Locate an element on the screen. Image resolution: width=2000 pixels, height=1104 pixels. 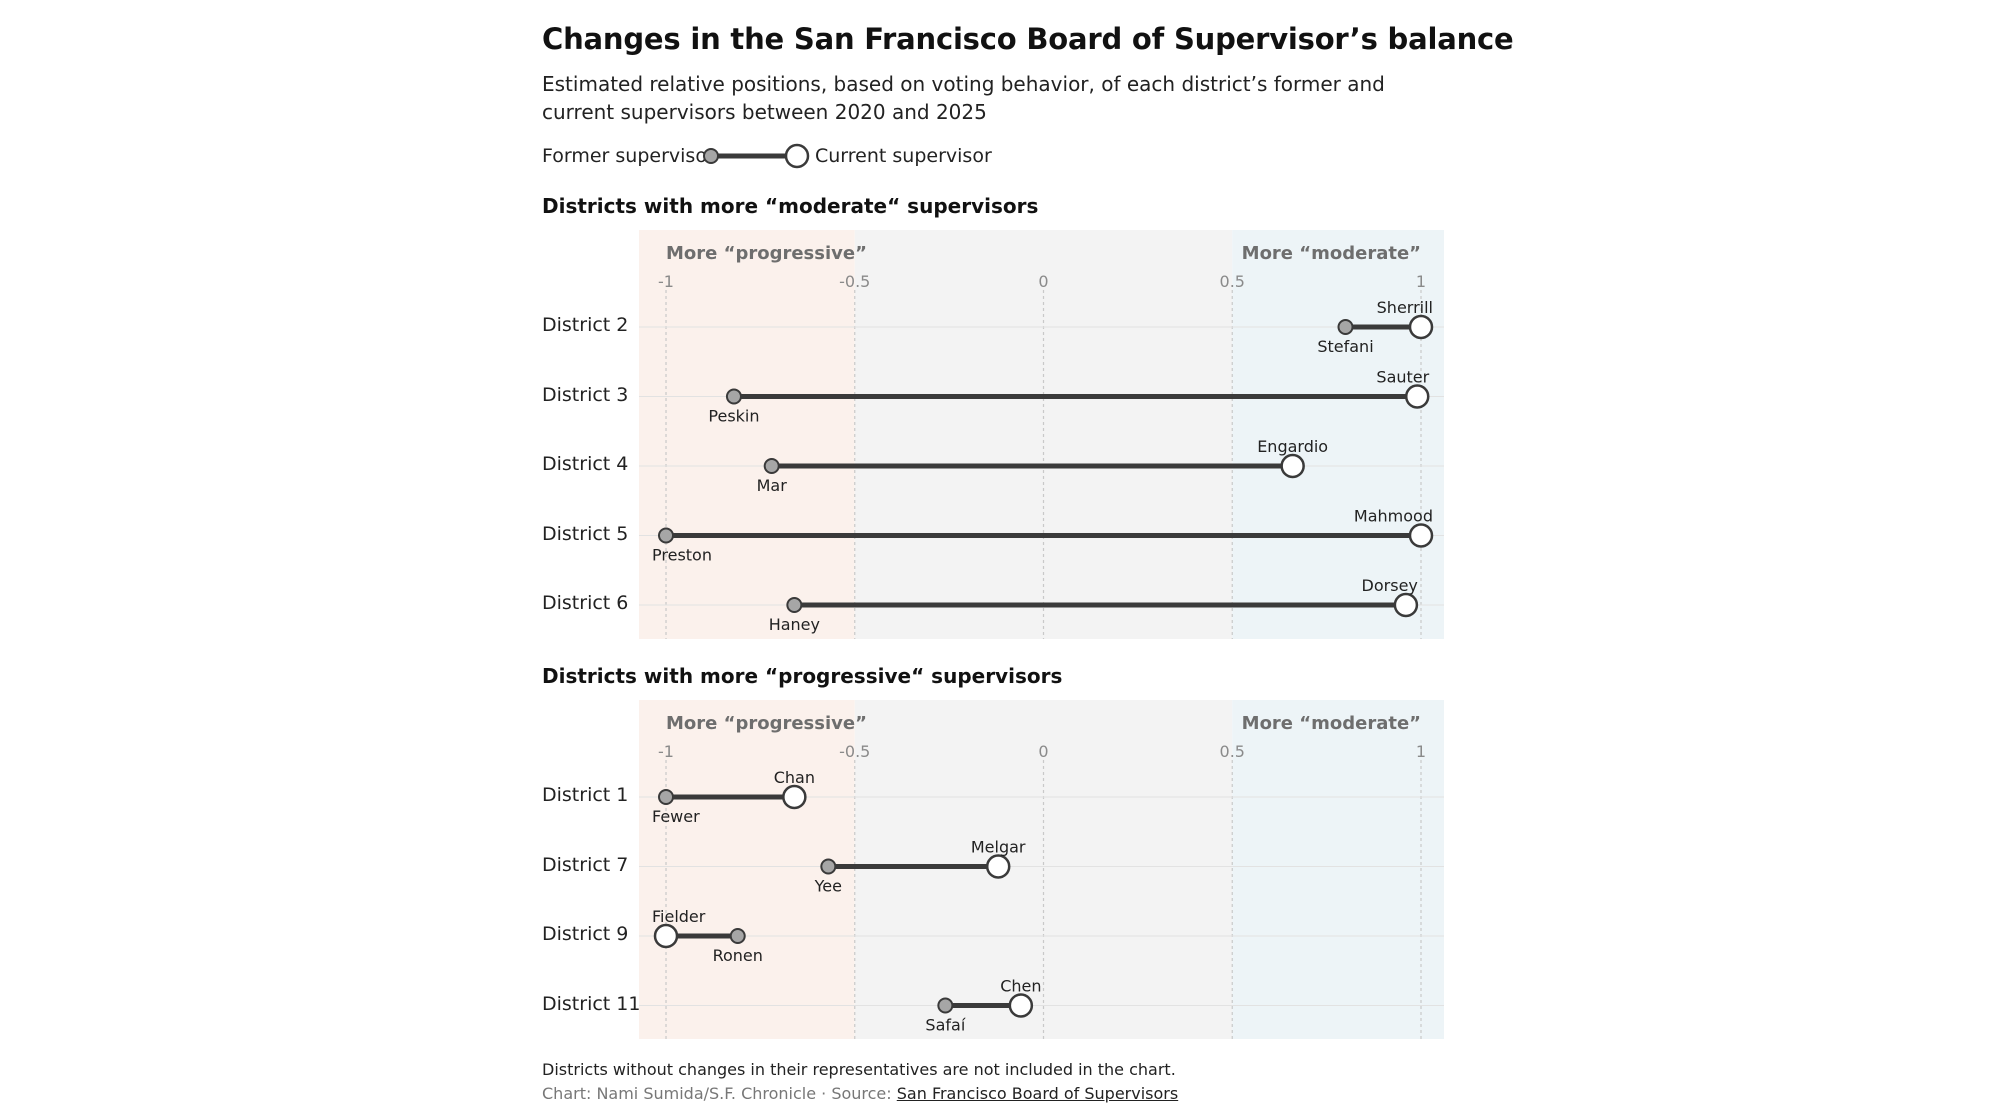
district-label: District 11 is located at coordinates (591, 1003).